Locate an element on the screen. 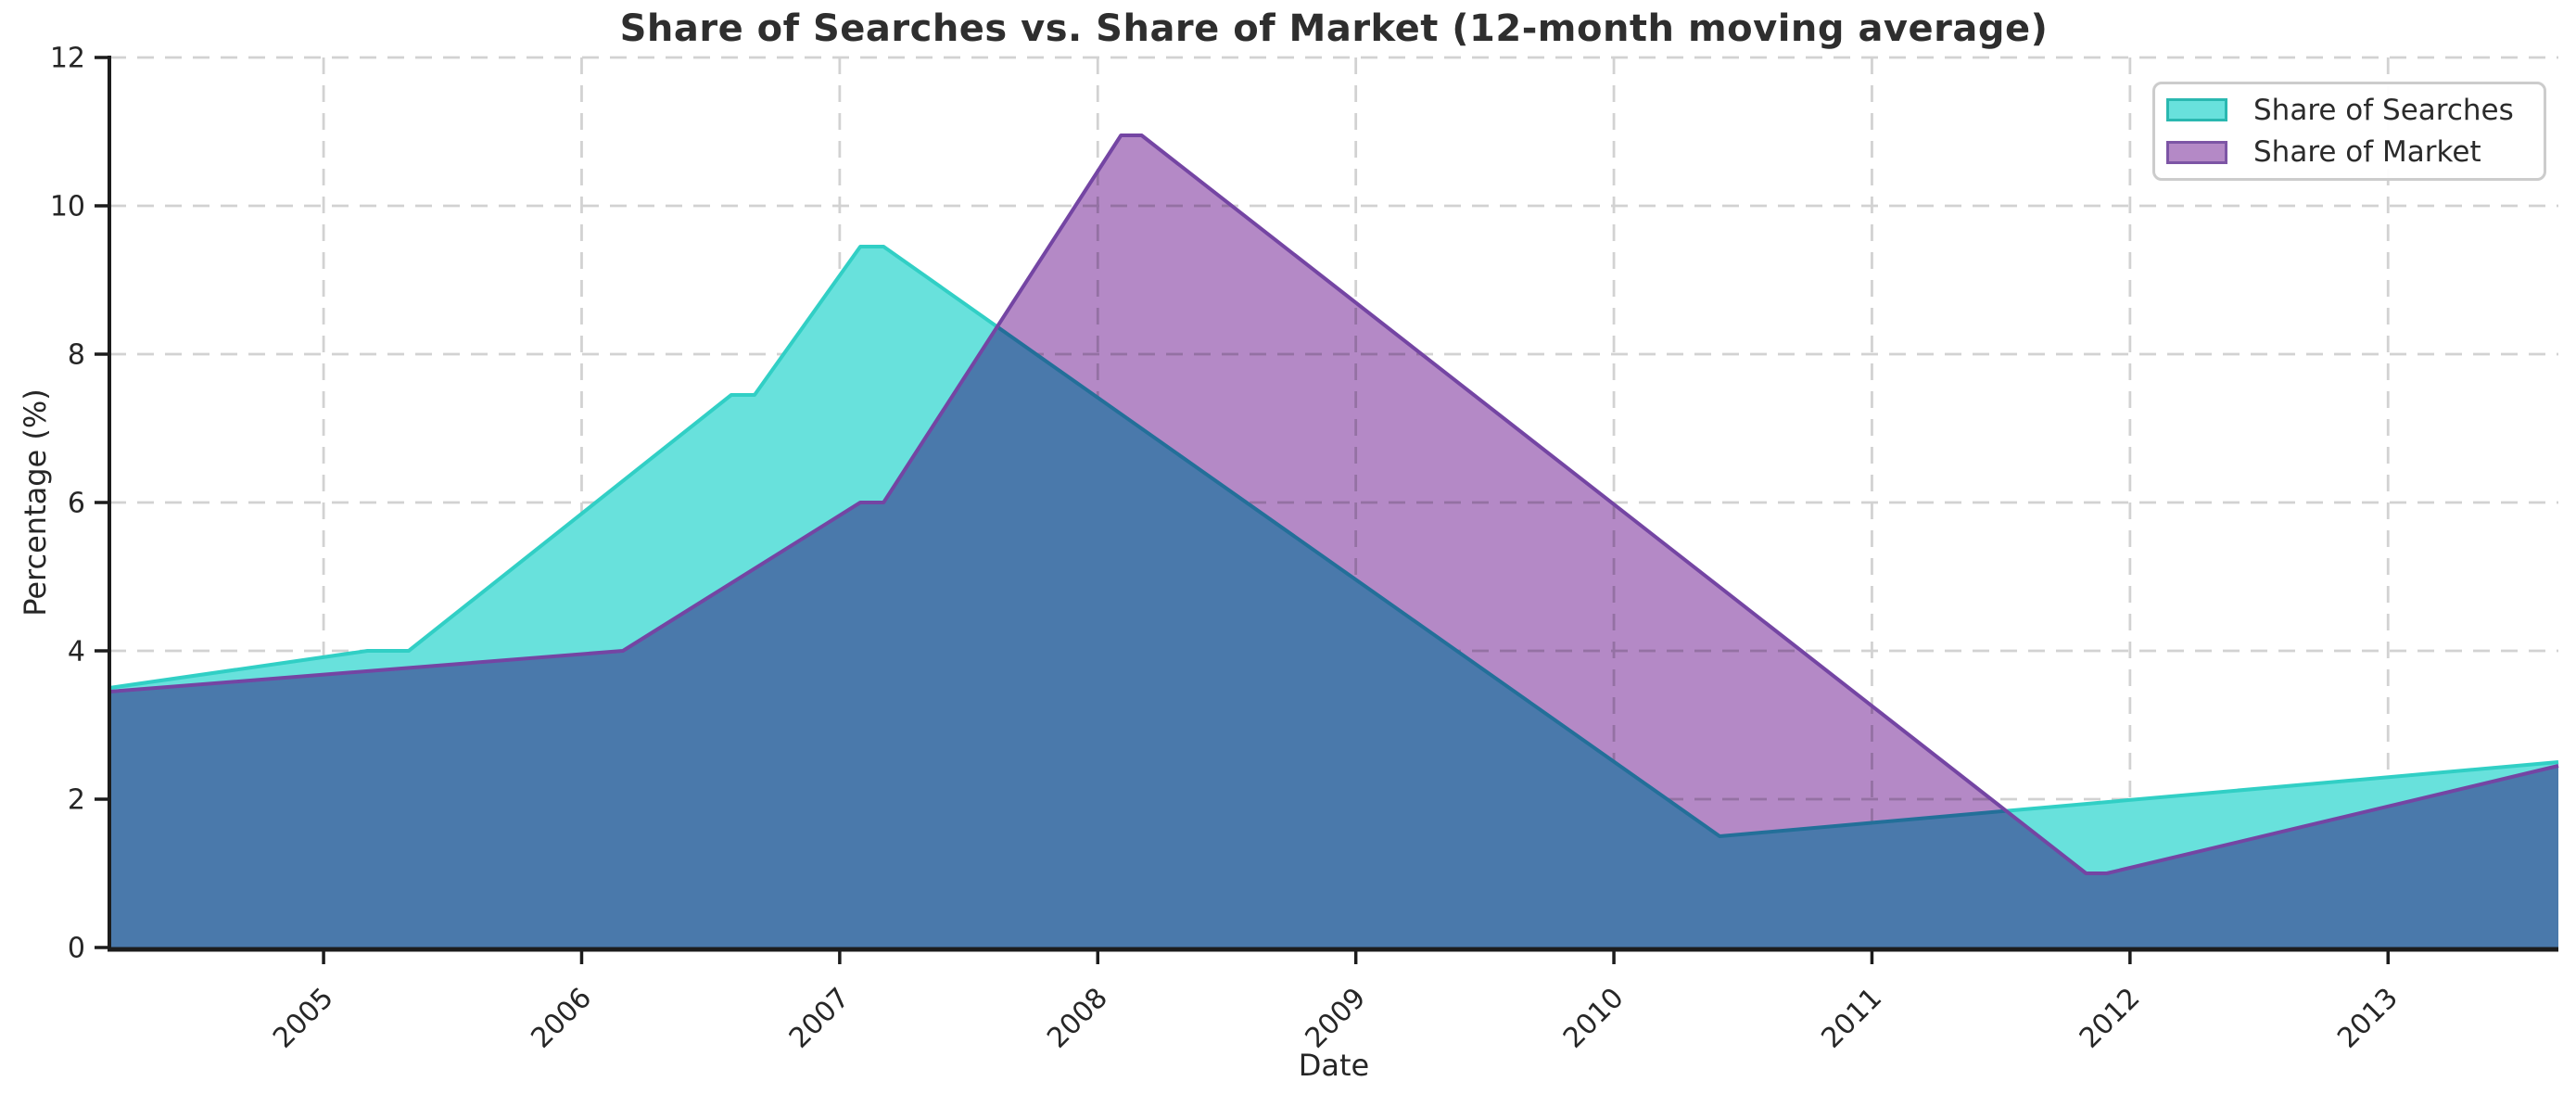 The image size is (2576, 1094). legend: Share of Searches Share of Market is located at coordinates (2349, 131).